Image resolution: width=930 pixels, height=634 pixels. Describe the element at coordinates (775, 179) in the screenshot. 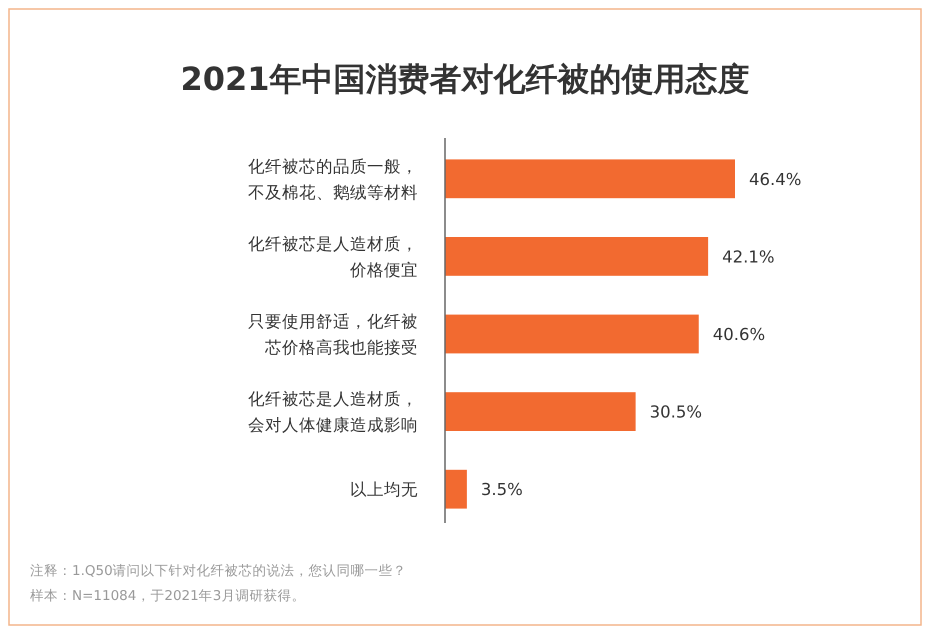

I see `data-label: 46.4%` at that location.